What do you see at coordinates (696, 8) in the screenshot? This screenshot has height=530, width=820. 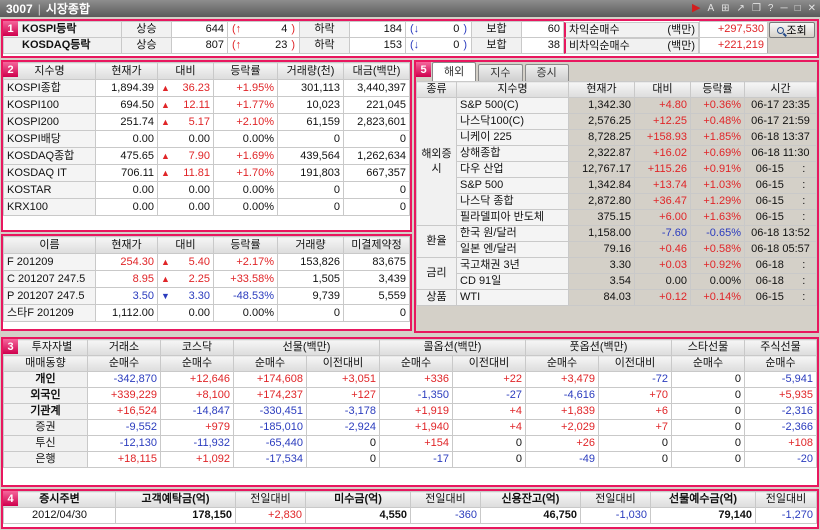 I see `play-icon: ▶` at bounding box center [696, 8].